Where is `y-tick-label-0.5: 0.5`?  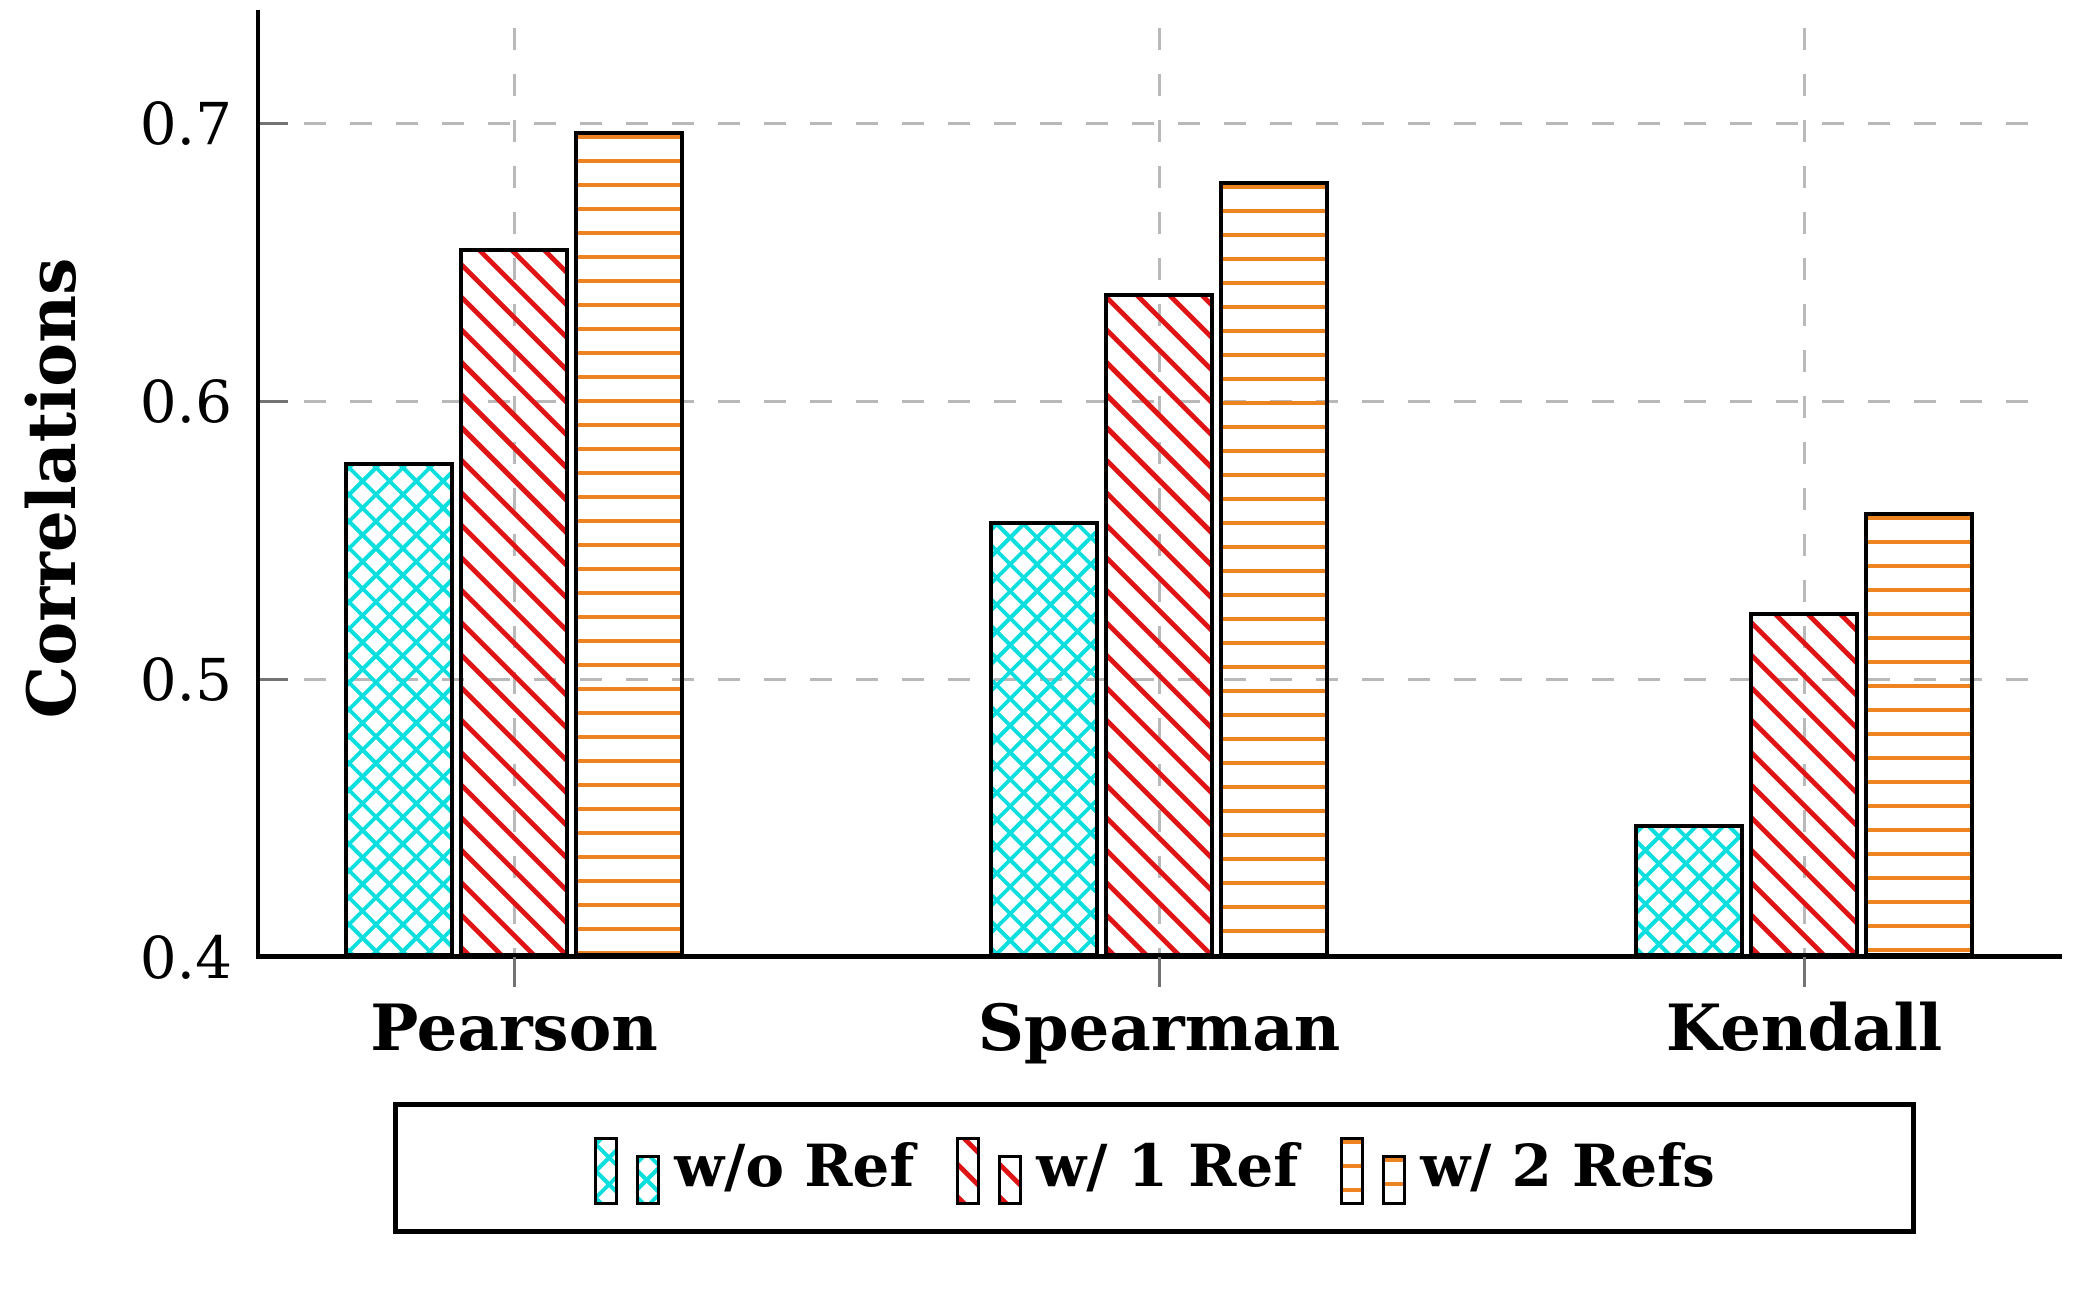
y-tick-label-0.5: 0.5 is located at coordinates (185, 680).